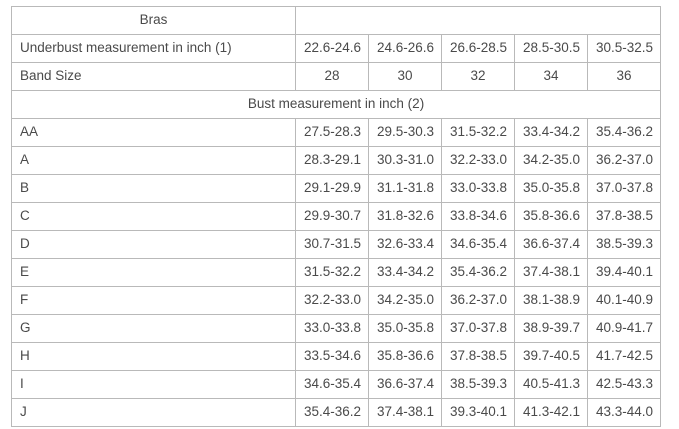 The width and height of the screenshot is (679, 429). Describe the element at coordinates (153, 300) in the screenshot. I see `cup-size-label: F` at that location.